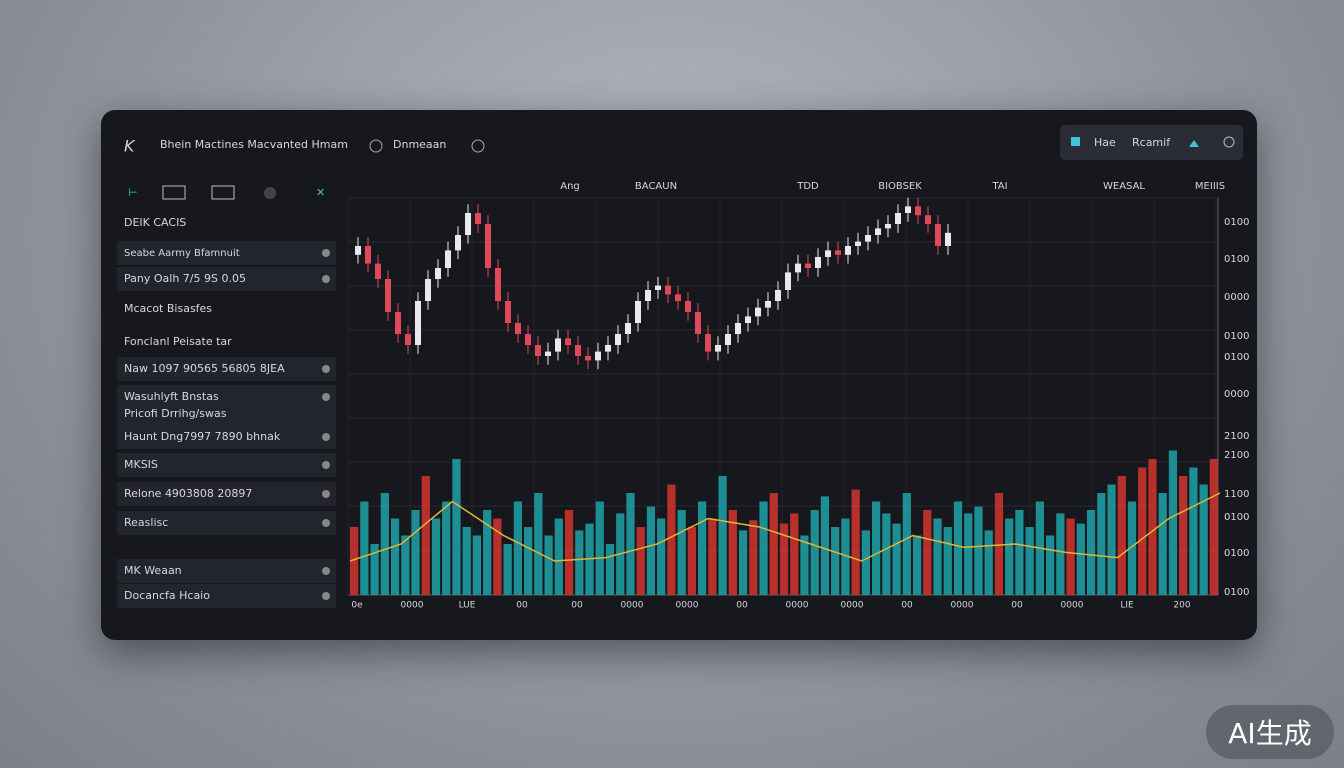 This screenshot has height=768, width=1344. I want to click on sidebar-row: Seabe Aarmy Bfamnuit, so click(182, 253).